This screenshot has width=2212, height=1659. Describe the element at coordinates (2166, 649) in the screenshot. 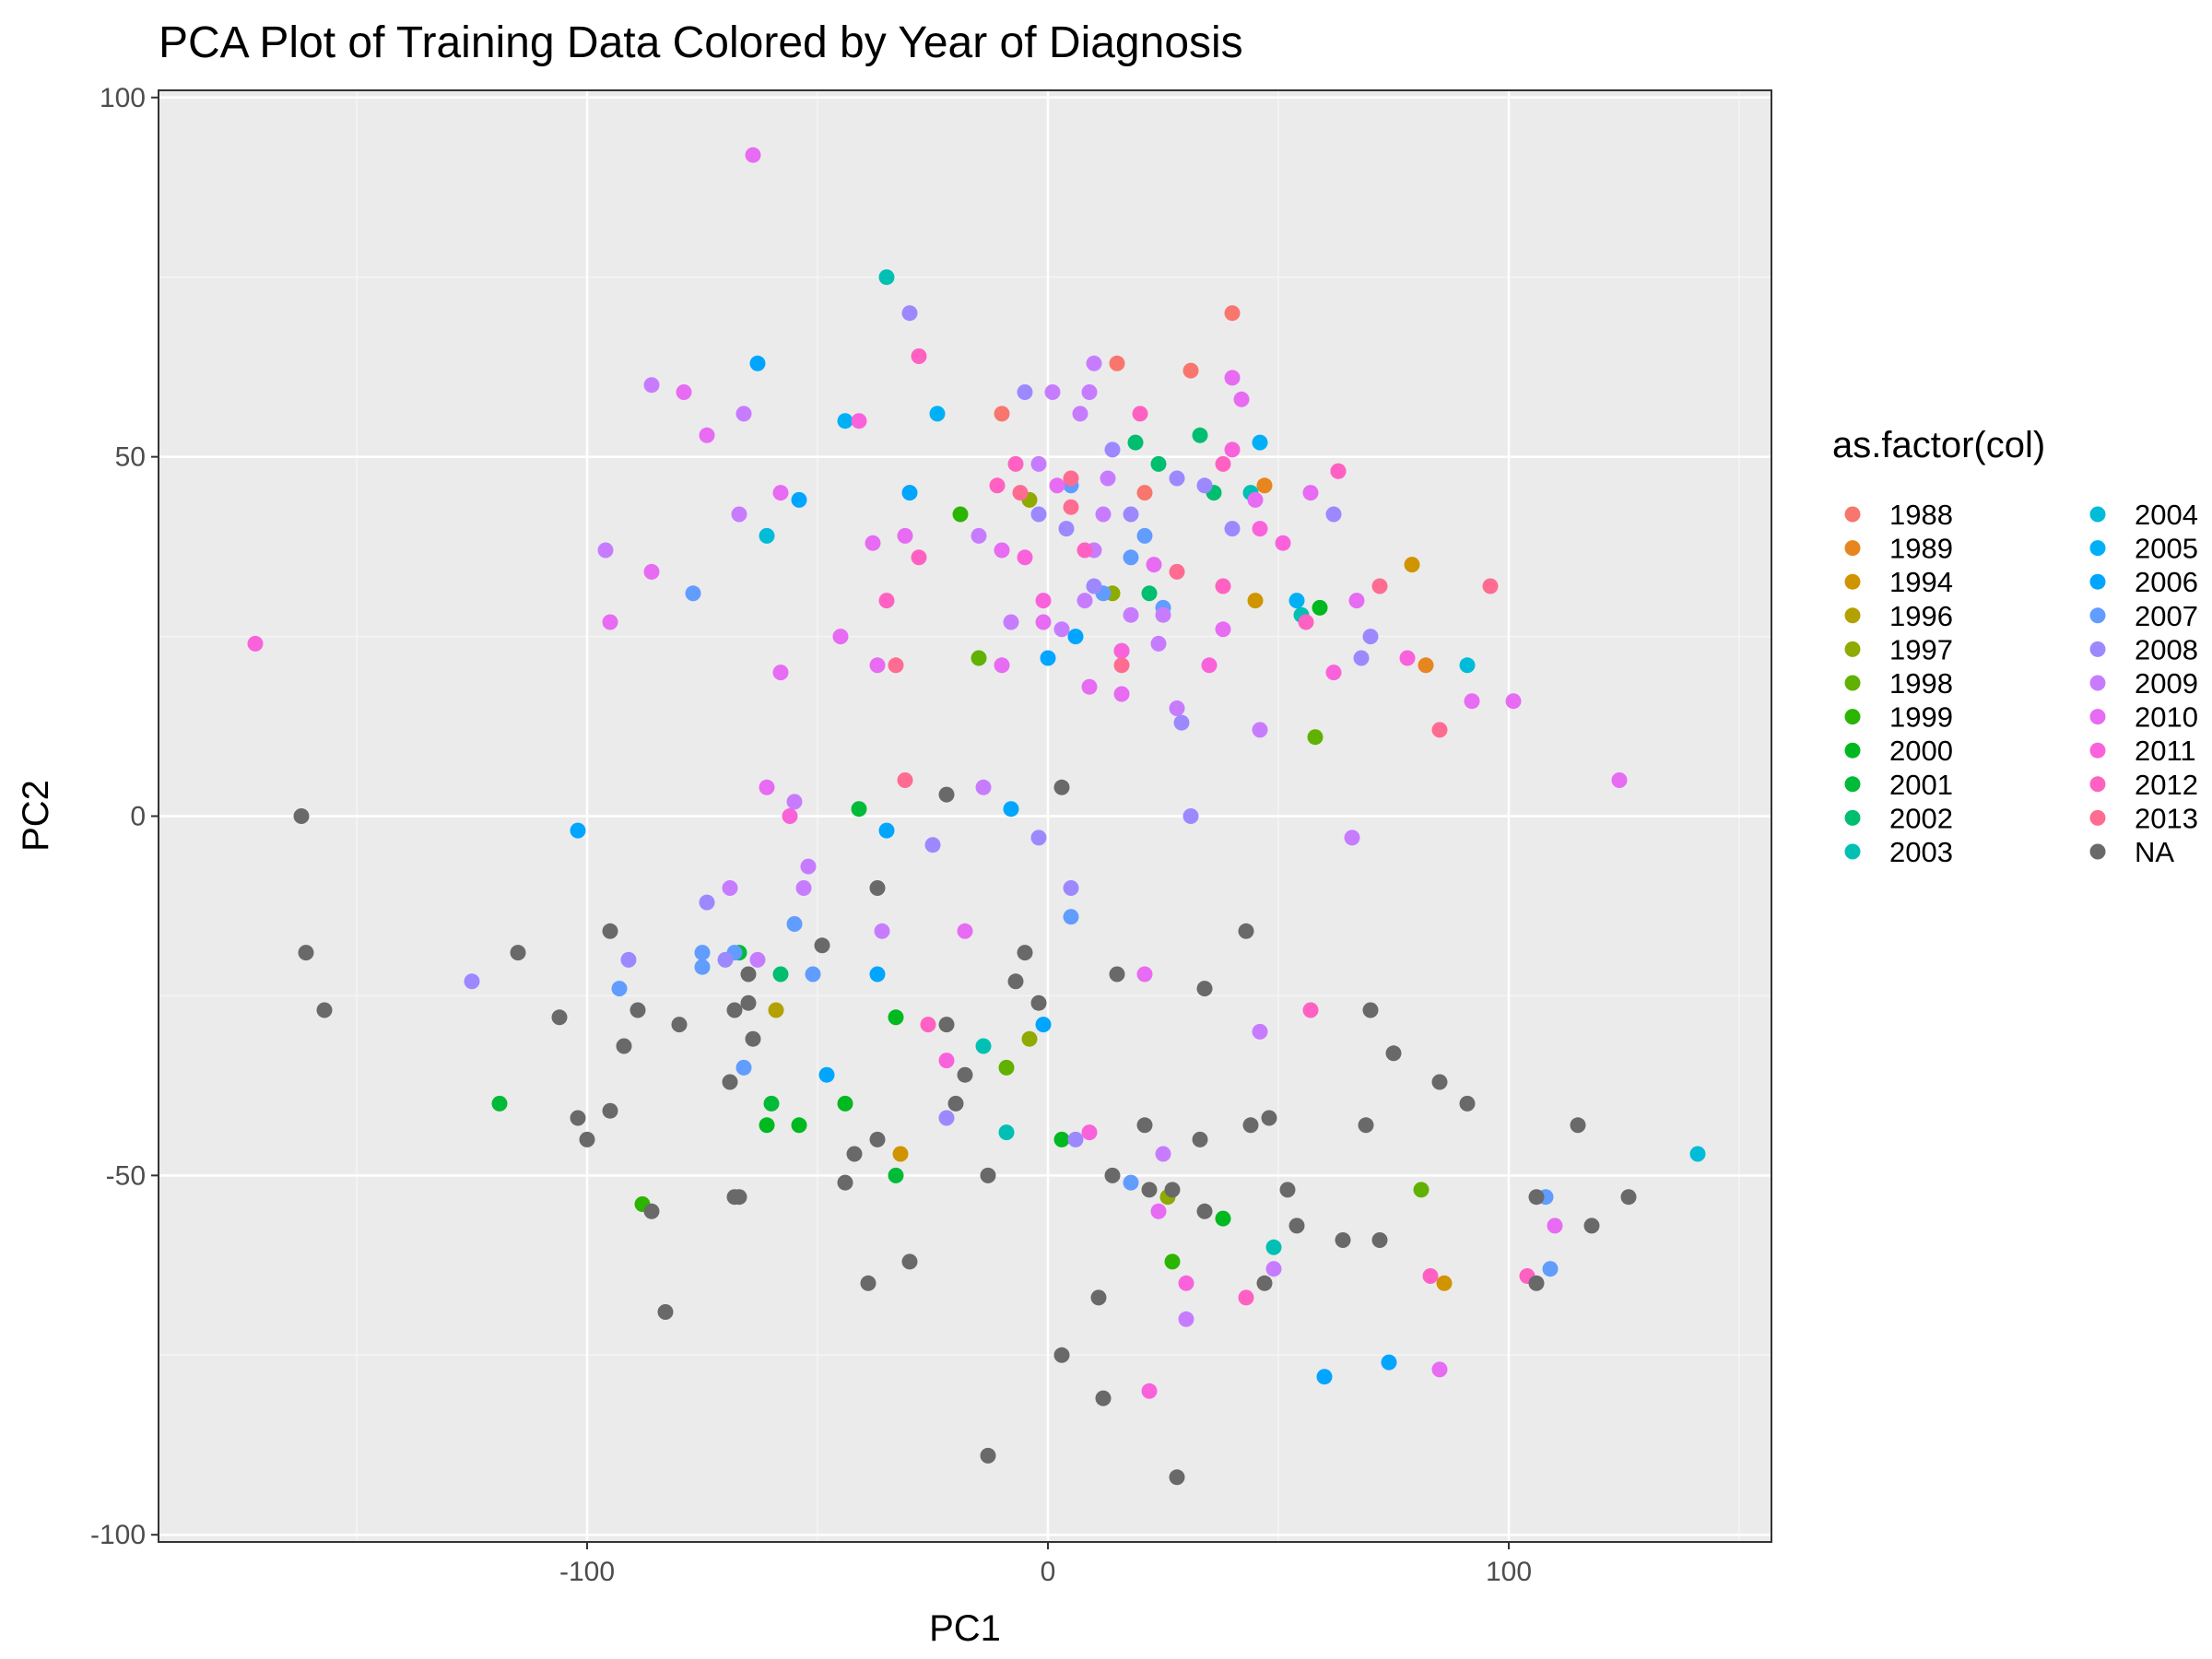

I see `legend-label: 2008` at that location.